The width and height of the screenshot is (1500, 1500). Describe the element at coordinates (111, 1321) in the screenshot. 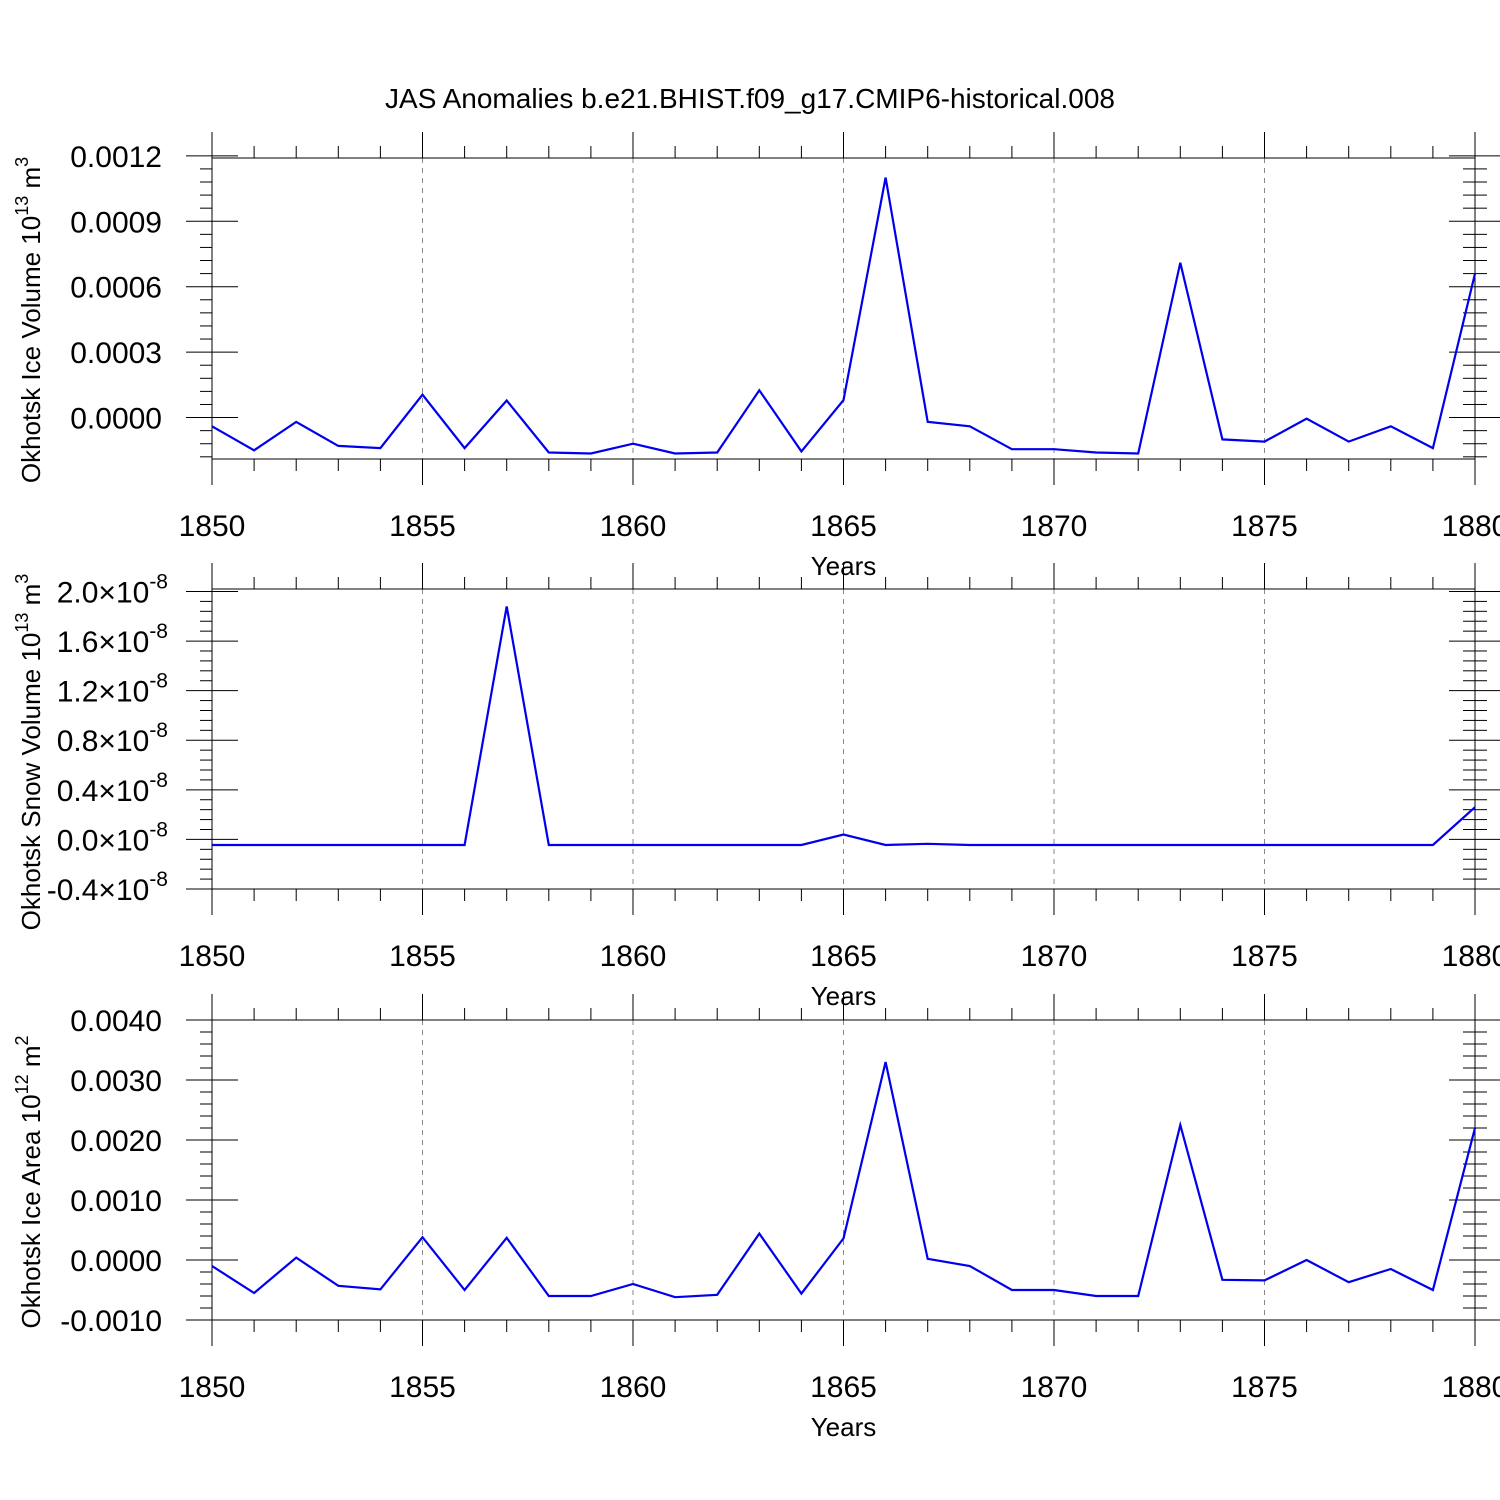

I see `y-tick-label: -0.0010` at that location.